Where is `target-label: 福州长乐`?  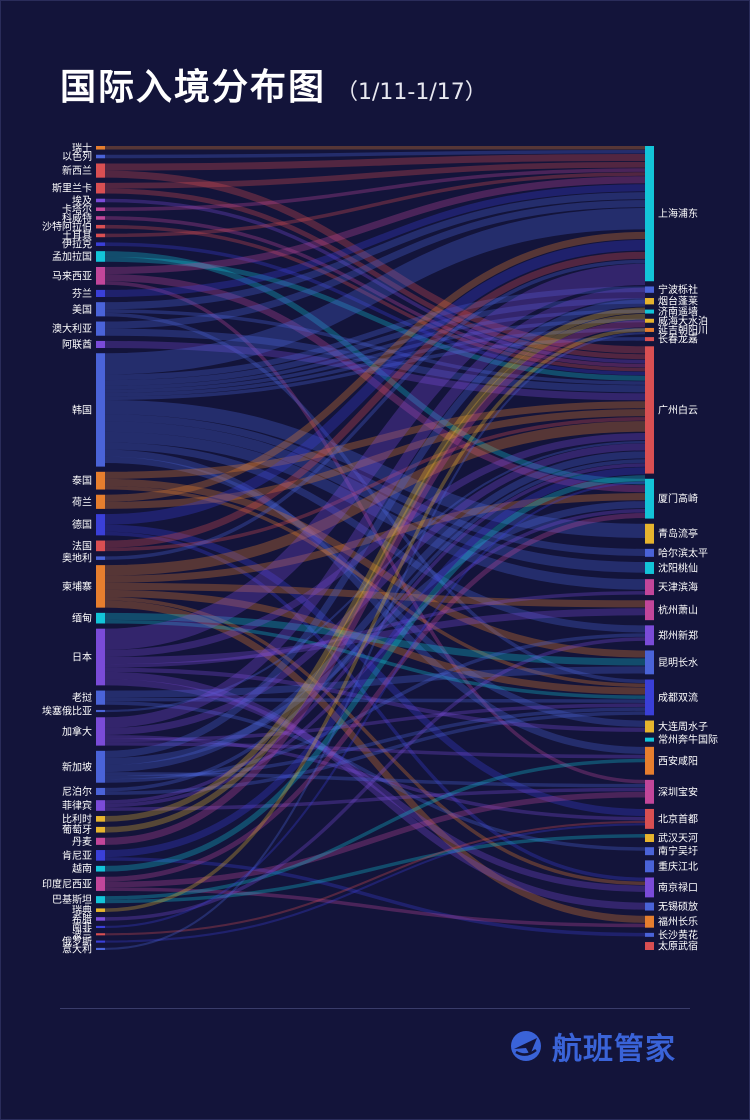
target-label: 福州长乐 is located at coordinates (678, 921).